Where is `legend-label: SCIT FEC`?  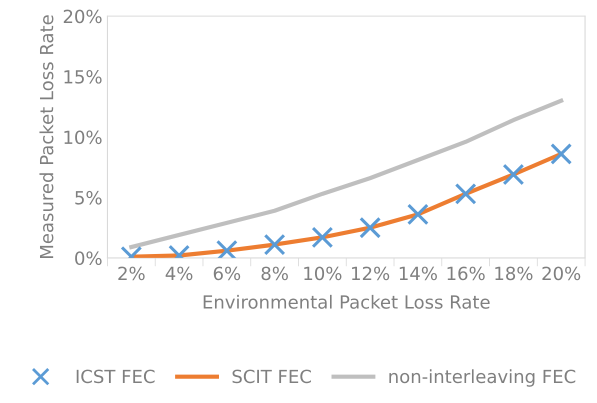
legend-label: SCIT FEC is located at coordinates (271, 377).